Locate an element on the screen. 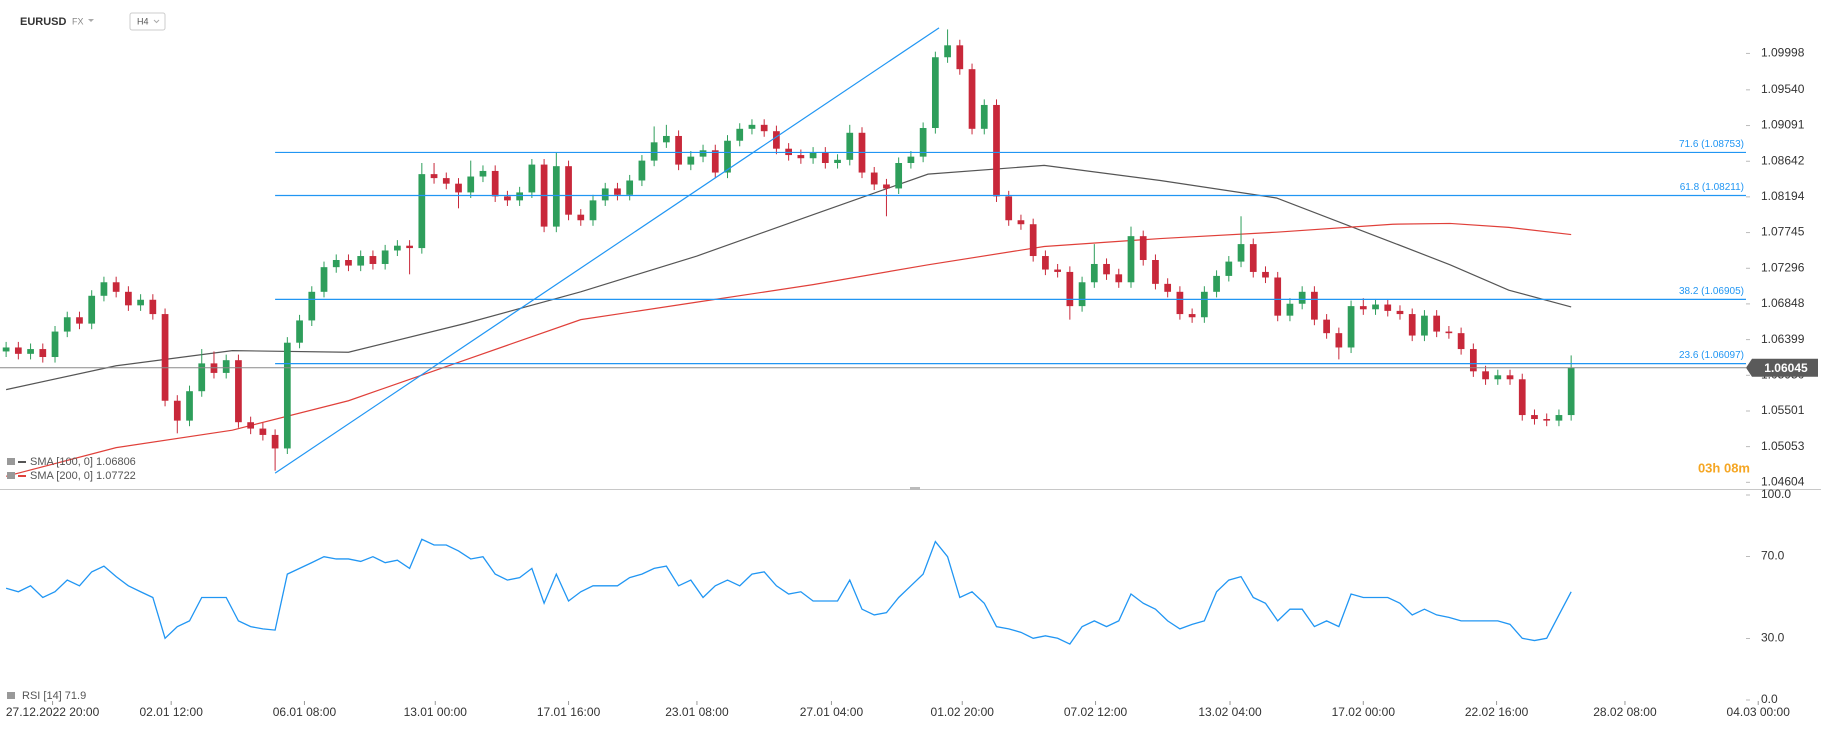 This screenshot has height=730, width=1821. timeframe: H4 is located at coordinates (143, 21).